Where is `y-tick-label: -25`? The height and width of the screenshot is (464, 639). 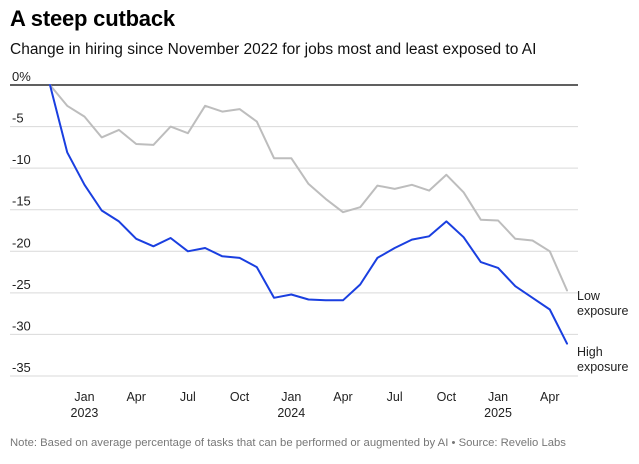
y-tick-label: -25 is located at coordinates (21, 284).